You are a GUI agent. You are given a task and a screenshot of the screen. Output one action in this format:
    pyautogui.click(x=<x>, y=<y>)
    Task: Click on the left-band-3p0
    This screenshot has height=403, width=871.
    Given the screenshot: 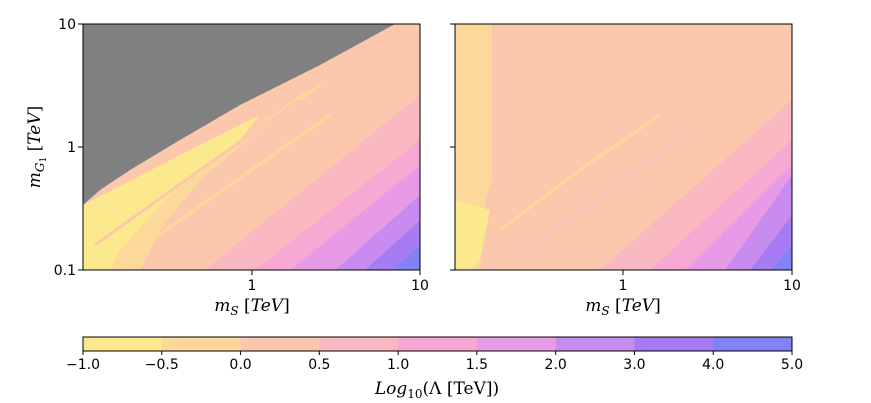 What is the action you would take?
    pyautogui.click(x=392, y=245)
    